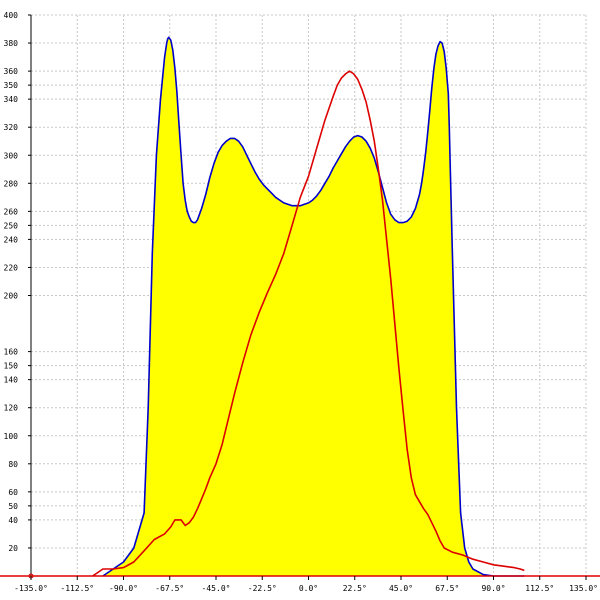 This screenshot has height=600, width=600. What do you see at coordinates (11, 408) in the screenshot?
I see `y-tick-label: 120` at bounding box center [11, 408].